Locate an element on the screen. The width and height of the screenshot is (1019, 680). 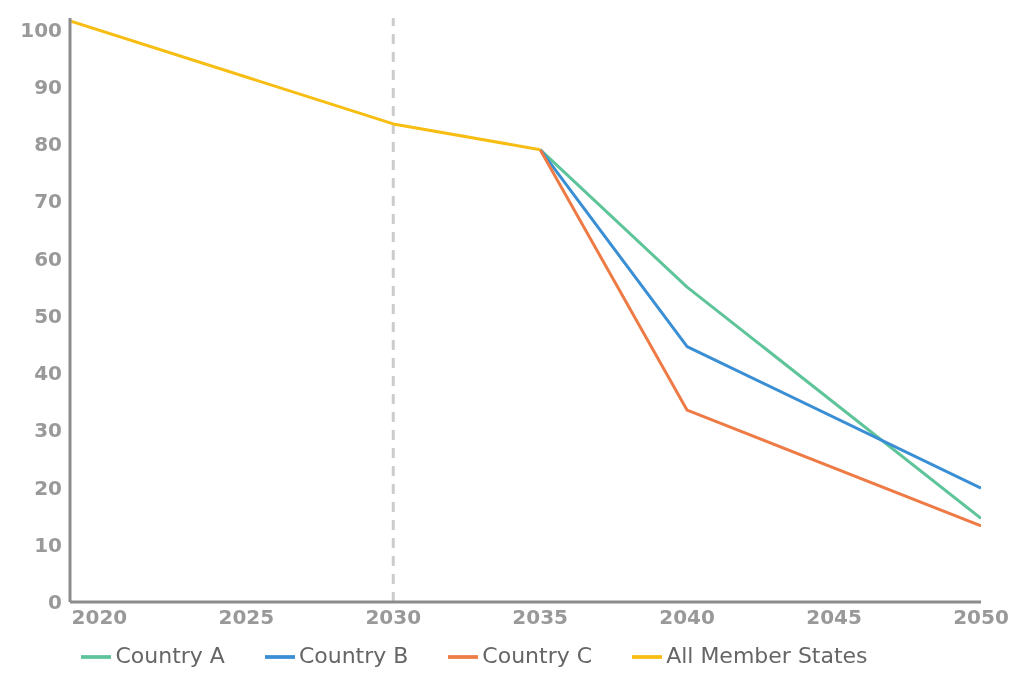
y-tick-label: 60 is located at coordinates (48, 258).